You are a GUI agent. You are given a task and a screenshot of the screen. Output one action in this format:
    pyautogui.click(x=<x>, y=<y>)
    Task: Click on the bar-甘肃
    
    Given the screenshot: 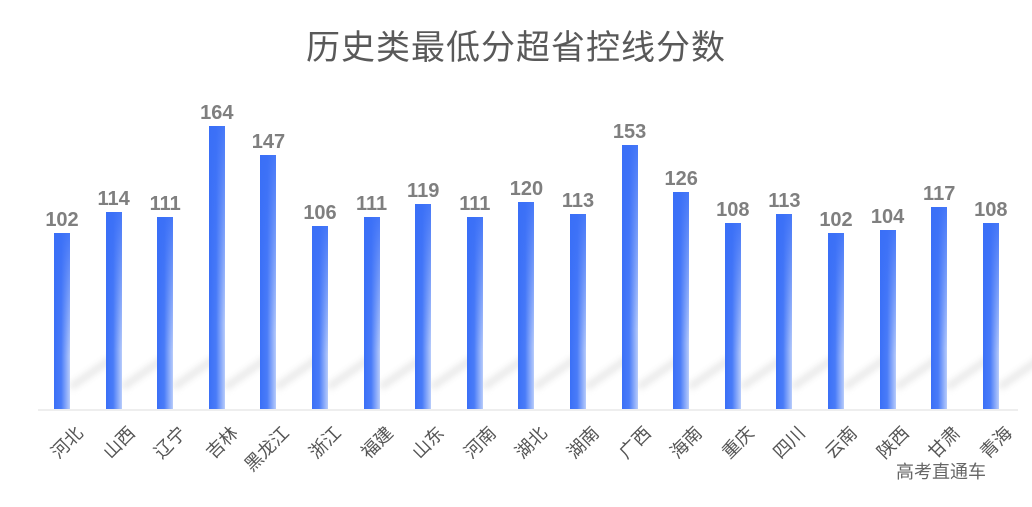 What is the action you would take?
    pyautogui.click(x=939, y=308)
    